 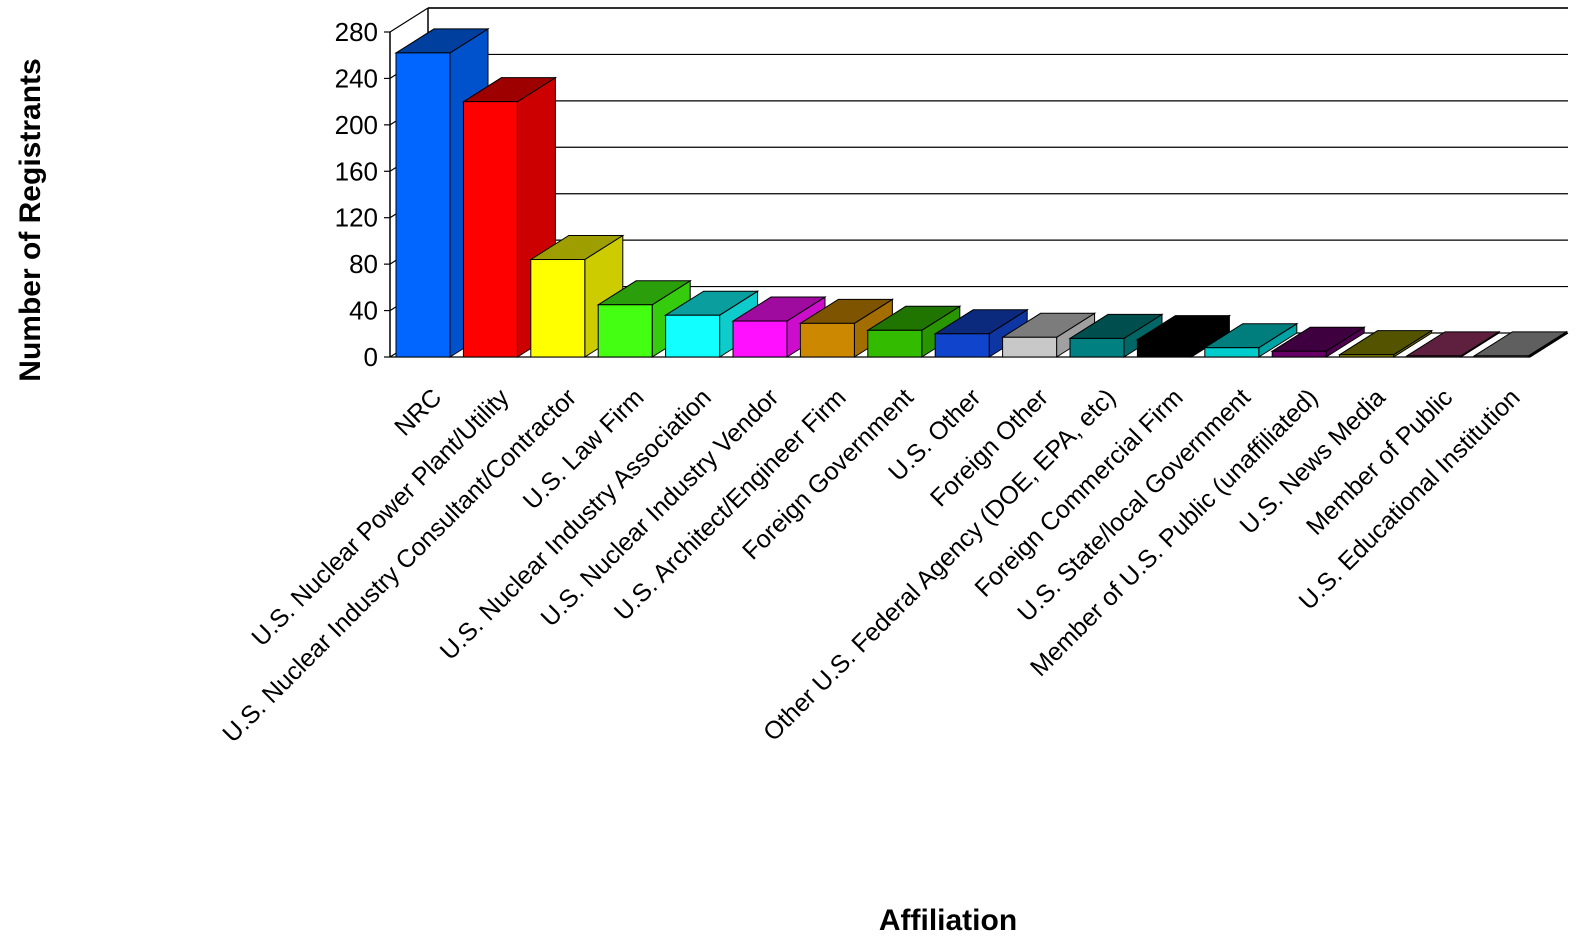 What do you see at coordinates (30, 219) in the screenshot?
I see `y-axis-title: Number of Registrants` at bounding box center [30, 219].